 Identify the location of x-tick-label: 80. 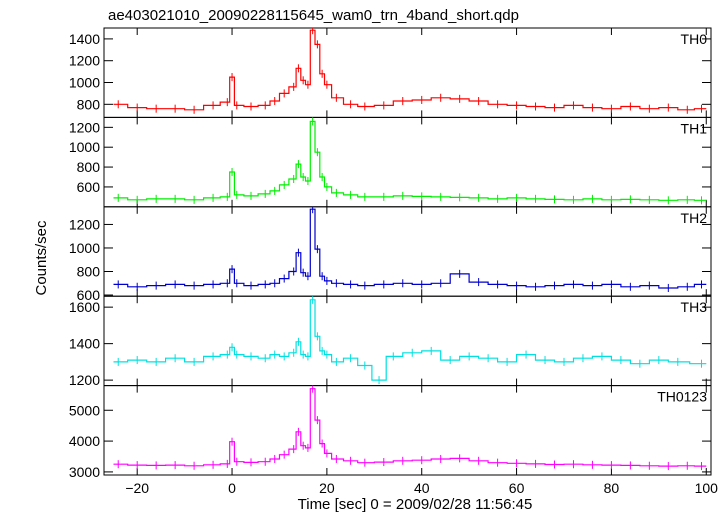
(612, 488).